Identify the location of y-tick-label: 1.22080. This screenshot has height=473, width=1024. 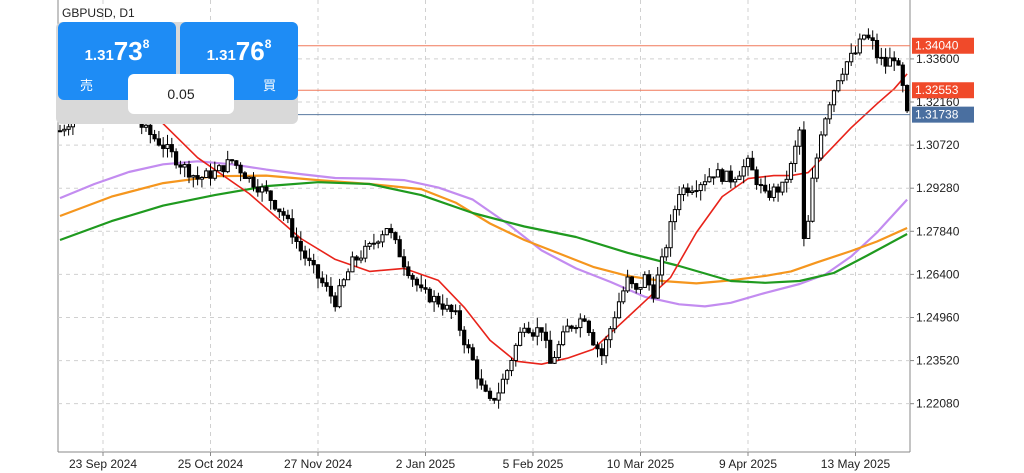
(938, 404).